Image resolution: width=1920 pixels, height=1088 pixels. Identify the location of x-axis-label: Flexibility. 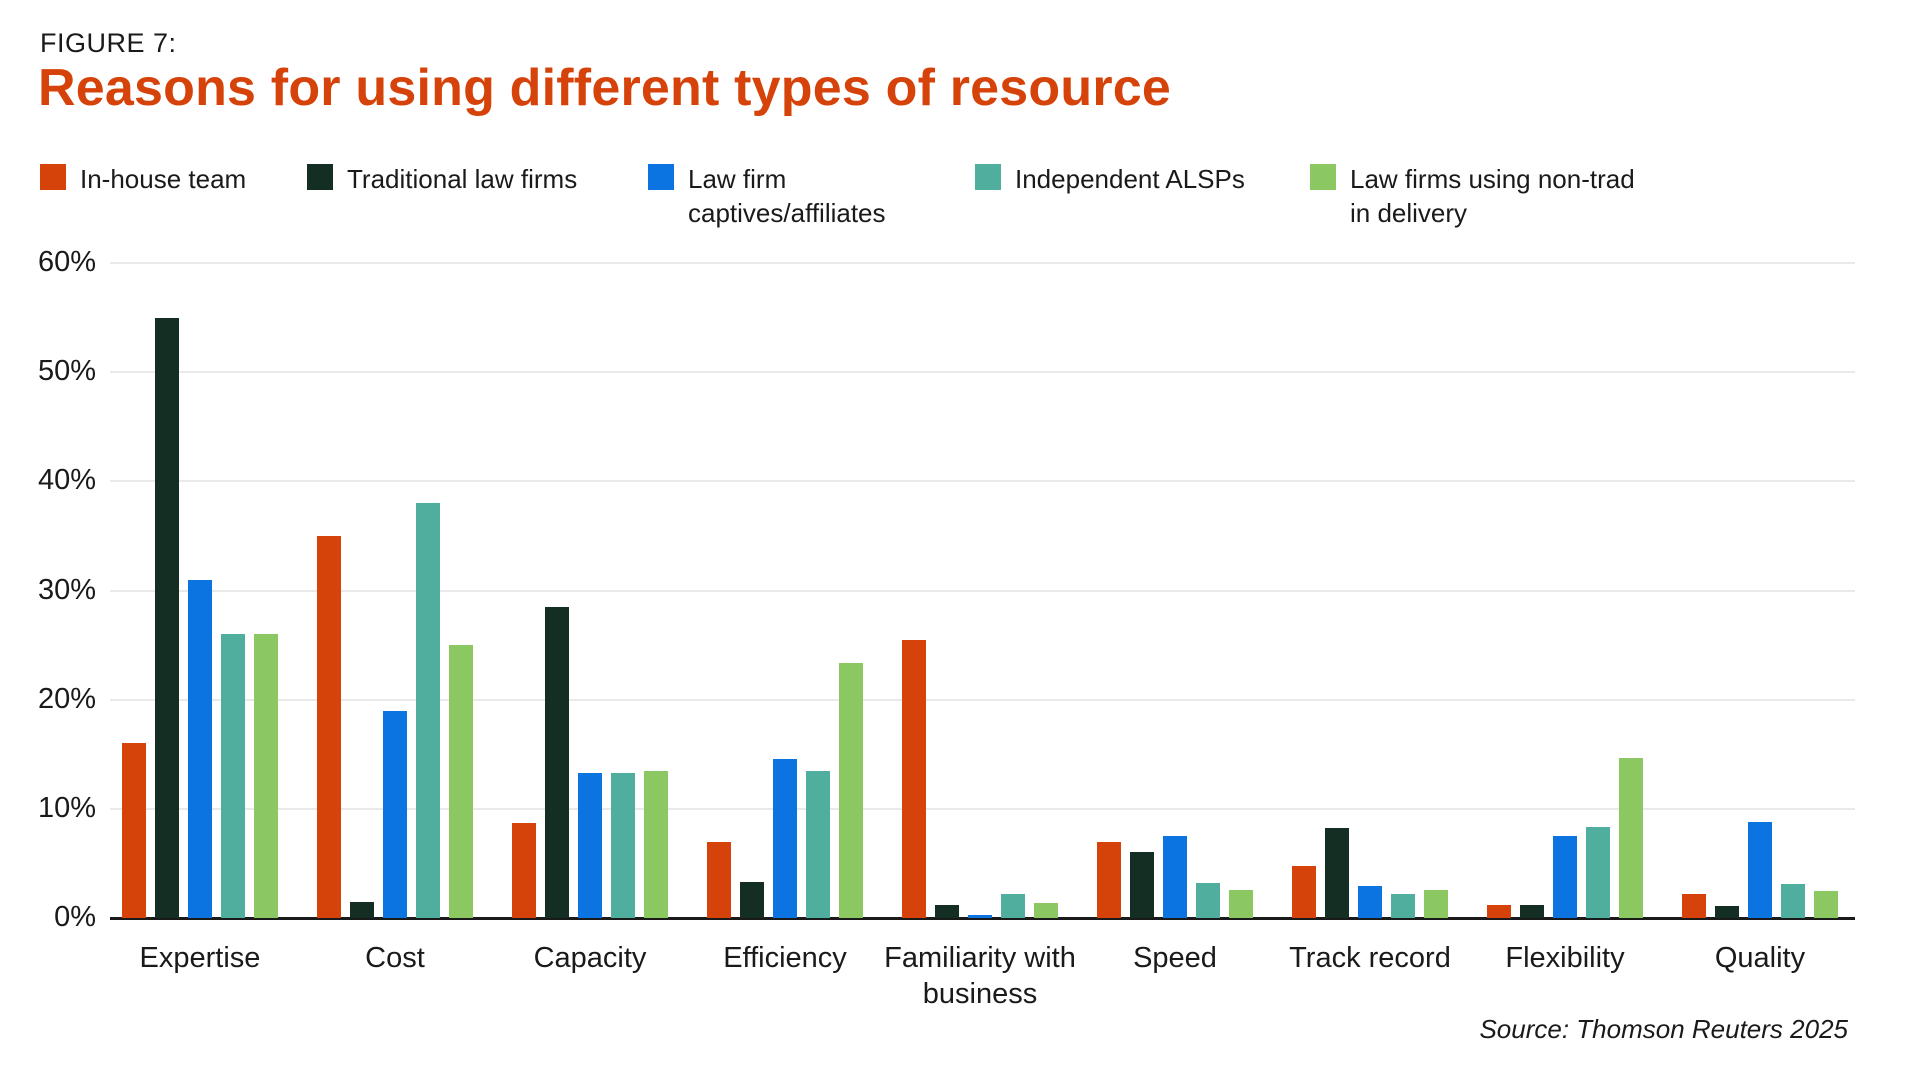
(1565, 958).